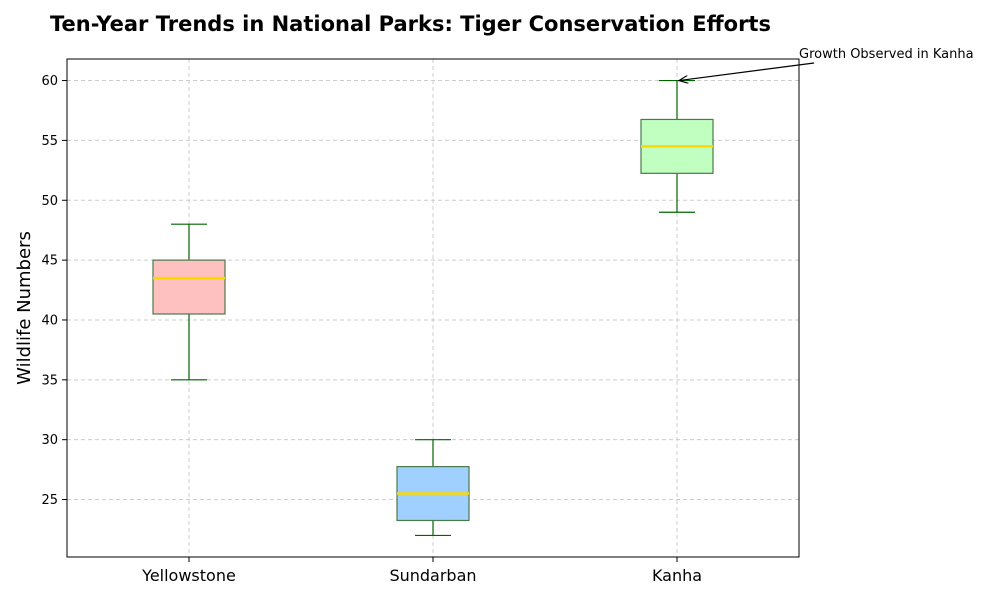 Image resolution: width=1000 pixels, height=604 pixels. Describe the element at coordinates (886, 54) in the screenshot. I see `annotation-text: Growth Observed in Kanha` at that location.